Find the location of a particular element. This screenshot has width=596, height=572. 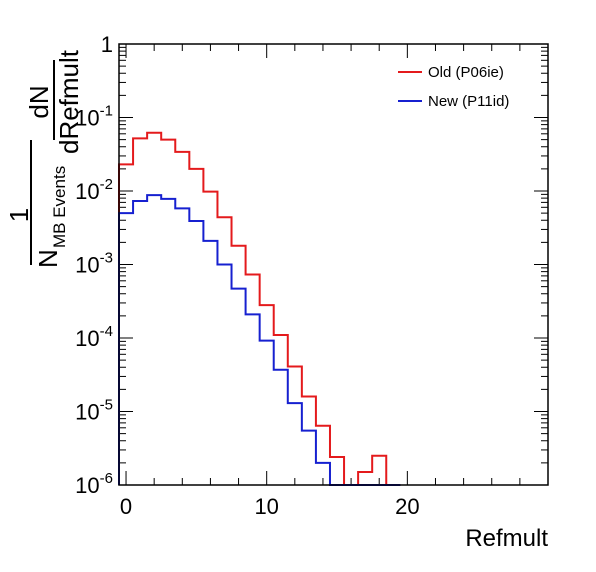

legend-entry: Old (P06ie) is located at coordinates (466, 72).